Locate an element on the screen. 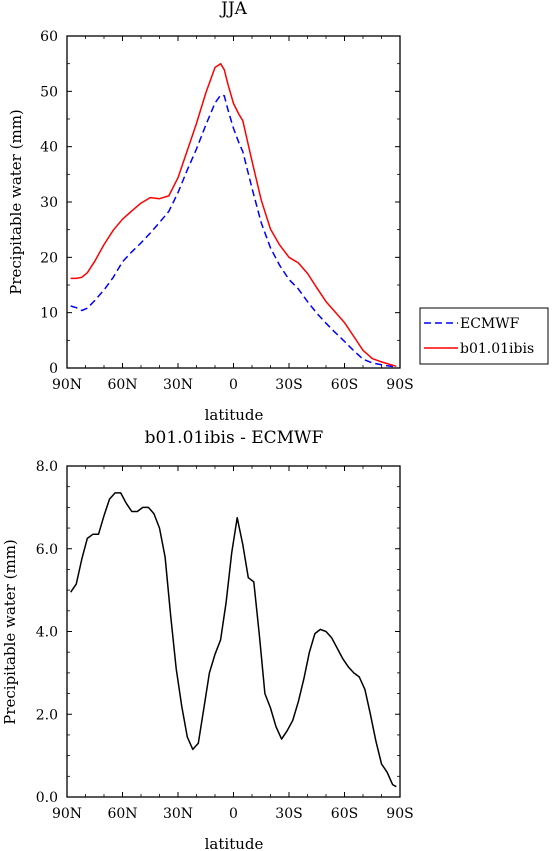  y-tick-label: 20 is located at coordinates (49, 258).